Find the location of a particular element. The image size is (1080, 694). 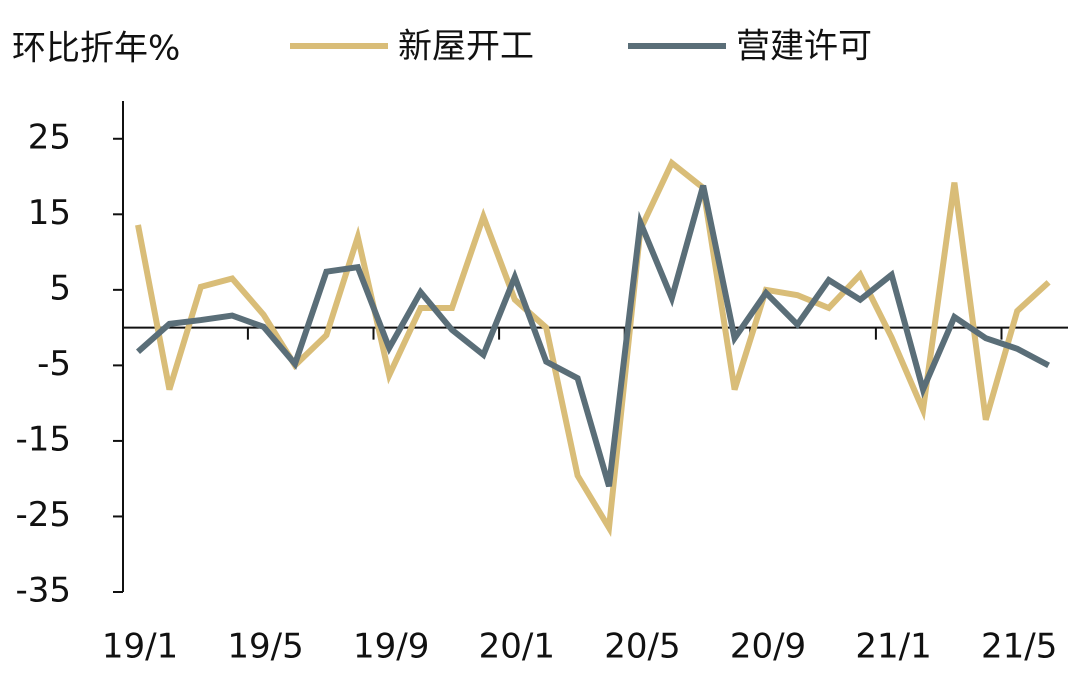

x-tick-label: 19/1 is located at coordinates (140, 647).